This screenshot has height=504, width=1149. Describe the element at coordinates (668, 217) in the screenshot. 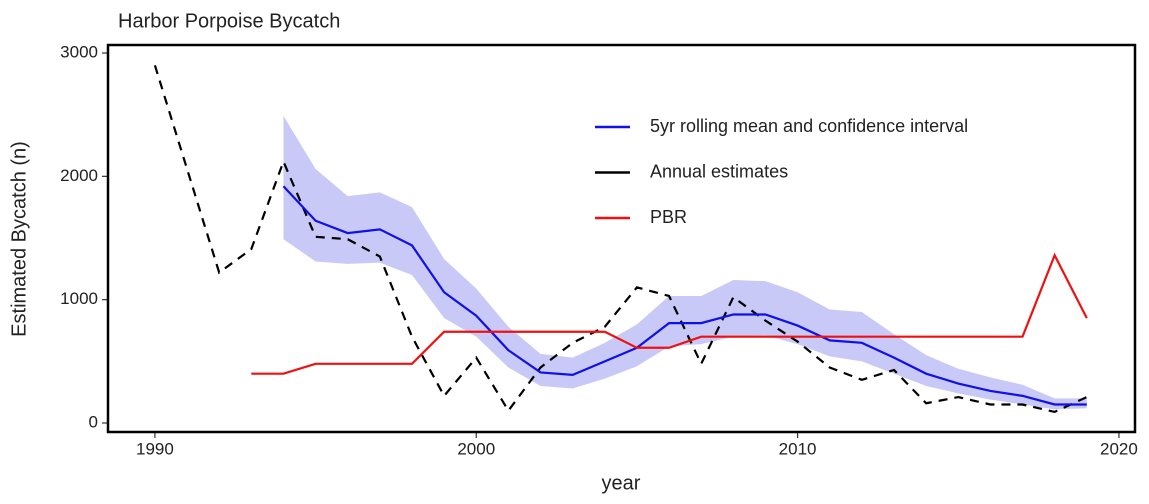

I see `legend-label: PBR` at that location.